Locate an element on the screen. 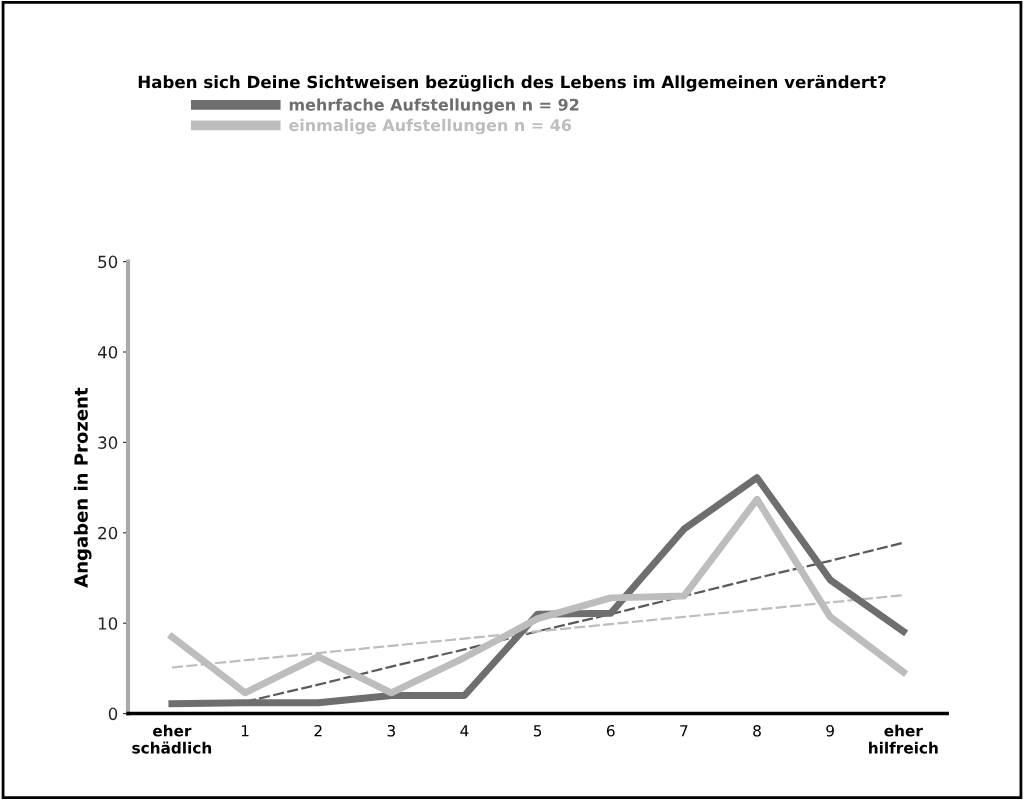  x-tick-label: eher schädlich is located at coordinates (172, 739).